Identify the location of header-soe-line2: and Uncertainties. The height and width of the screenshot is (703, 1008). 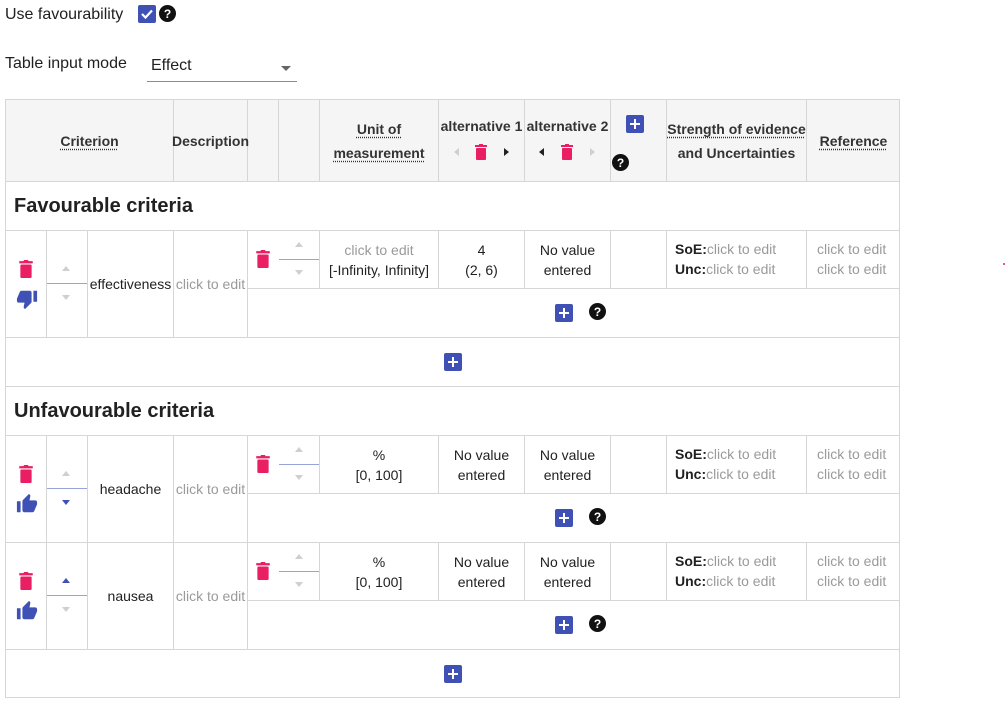
(736, 152).